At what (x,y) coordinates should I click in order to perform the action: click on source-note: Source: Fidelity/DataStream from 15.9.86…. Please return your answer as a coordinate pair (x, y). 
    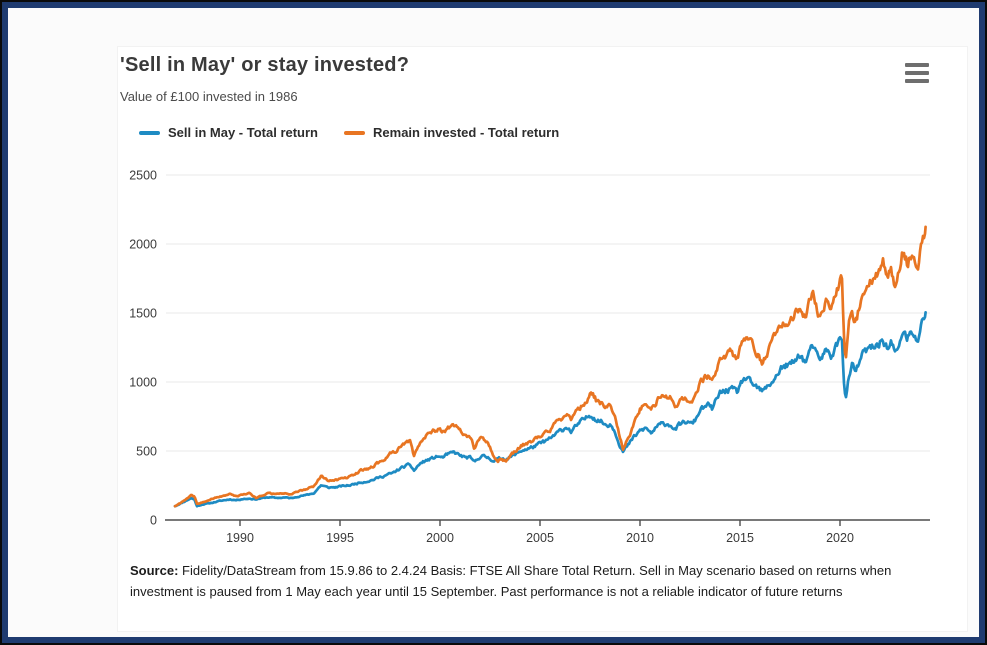
    Looking at the image, I should click on (537, 581).